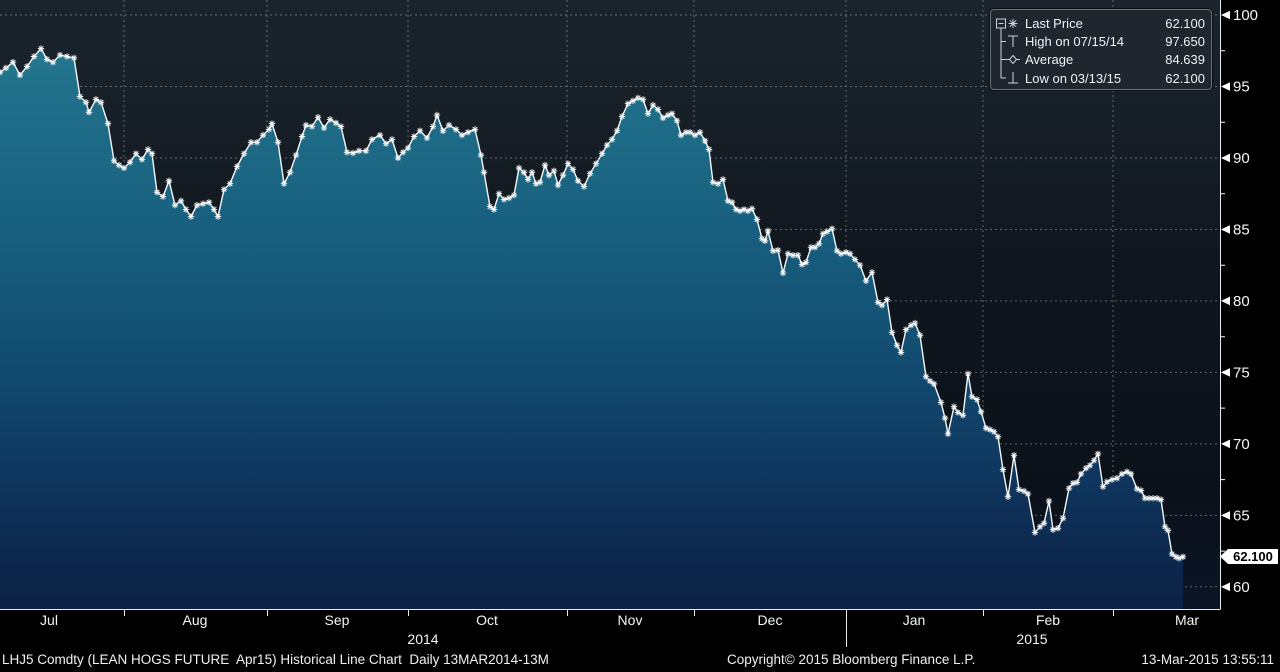  I want to click on last-price-tag: 62.100, so click(1250, 556).